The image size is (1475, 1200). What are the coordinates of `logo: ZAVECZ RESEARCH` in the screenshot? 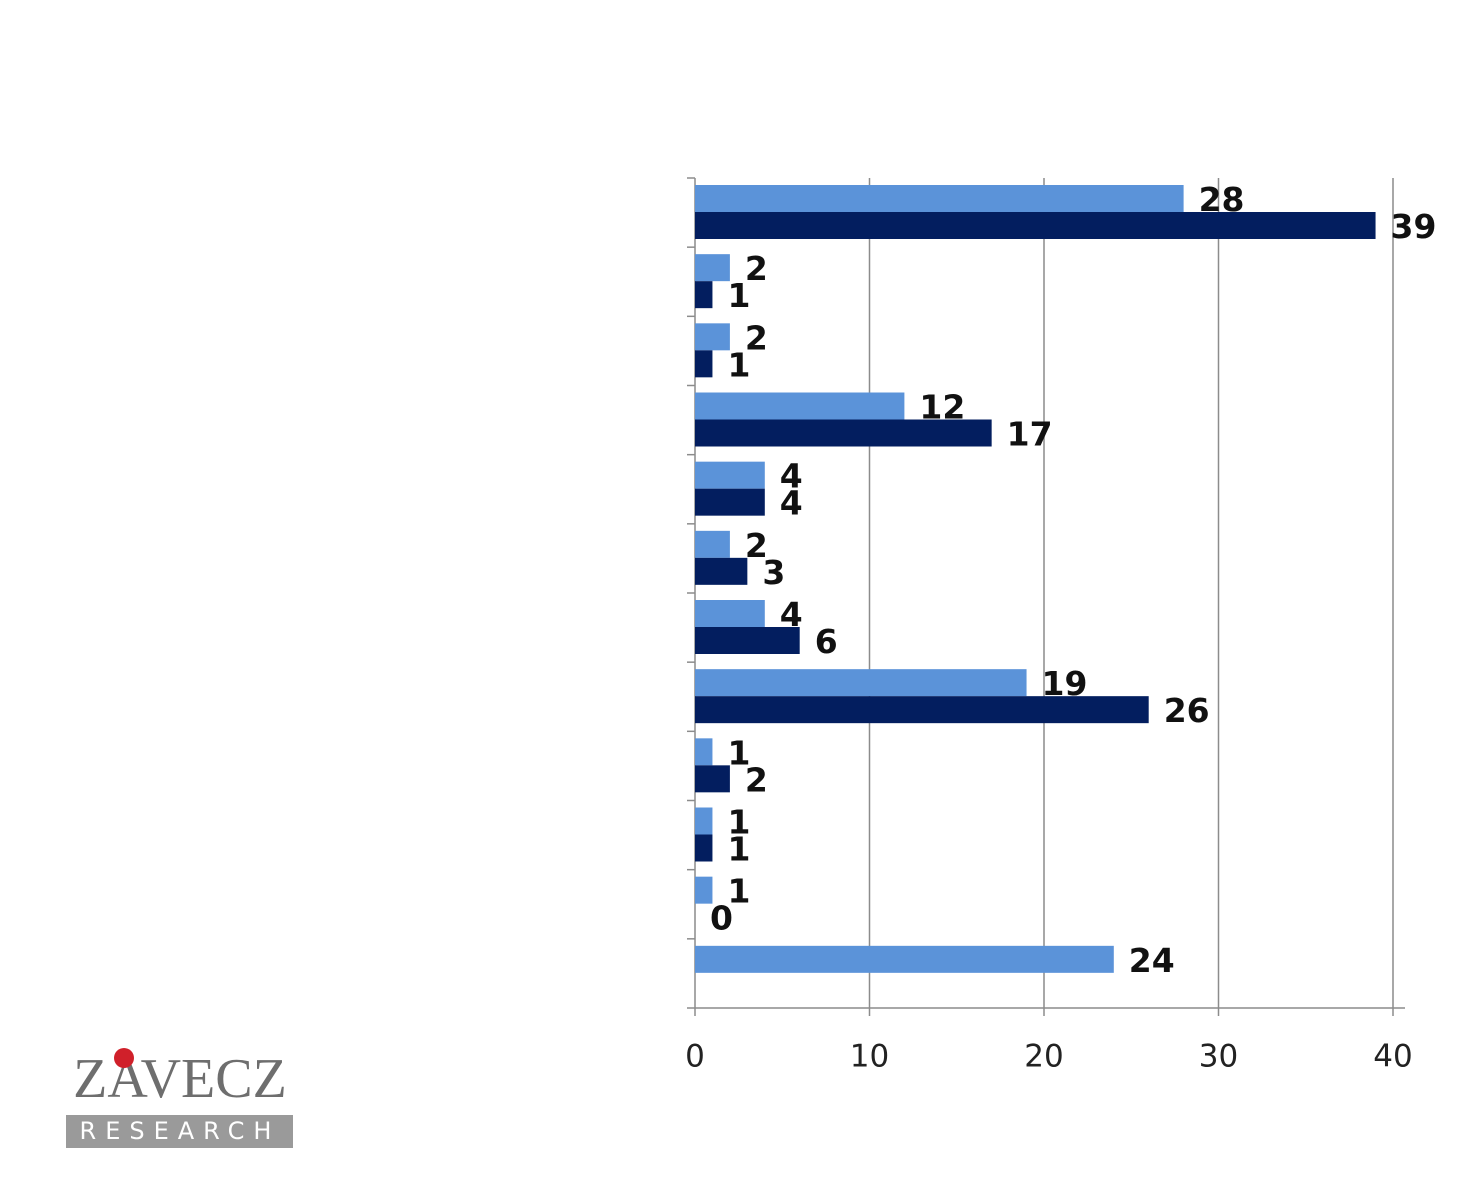 It's located at (179, 1098).